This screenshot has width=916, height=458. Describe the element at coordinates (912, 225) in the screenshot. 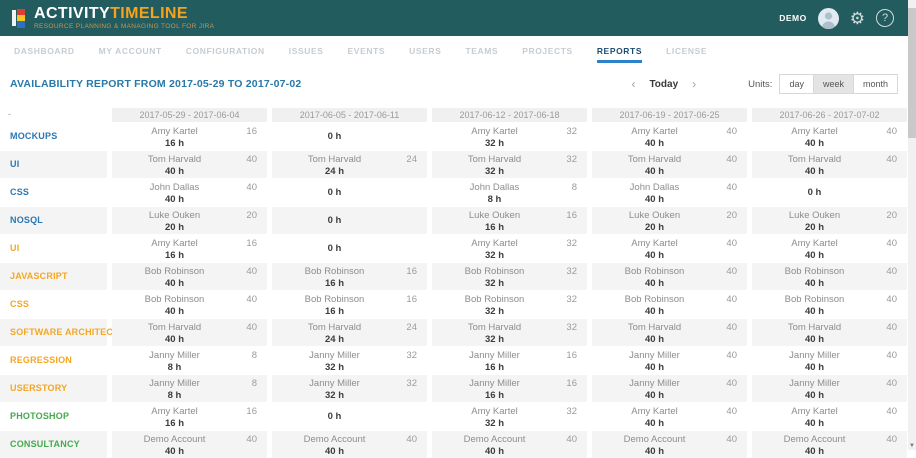

I see `vertical-scrollbar: ▼` at that location.